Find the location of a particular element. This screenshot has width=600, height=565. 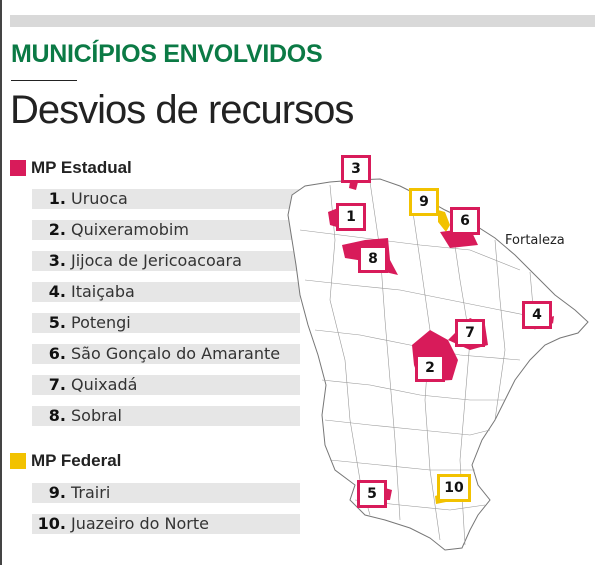

item-num: 6. is located at coordinates (57, 353).